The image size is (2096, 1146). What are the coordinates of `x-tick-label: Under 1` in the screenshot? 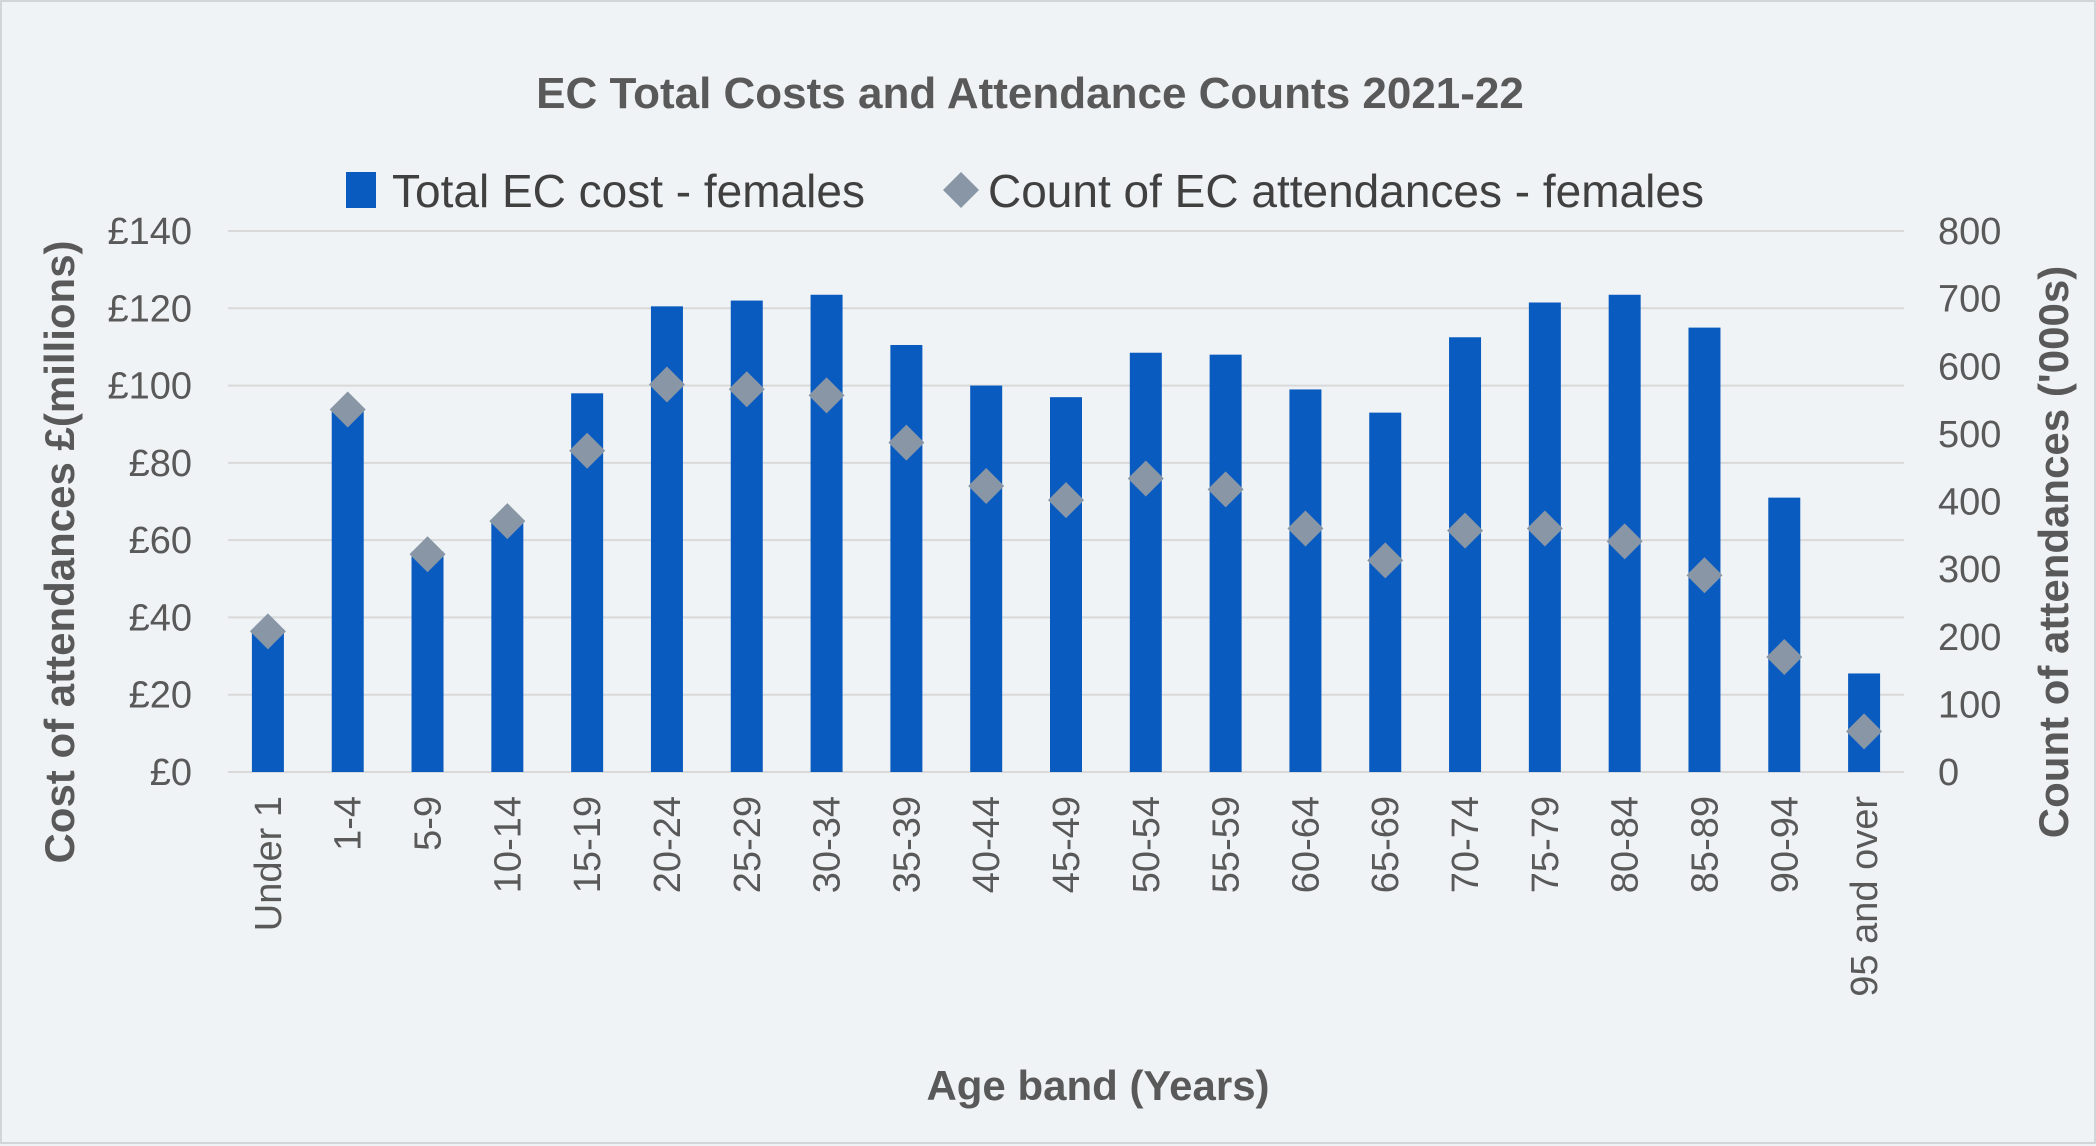 It's located at (269, 863).